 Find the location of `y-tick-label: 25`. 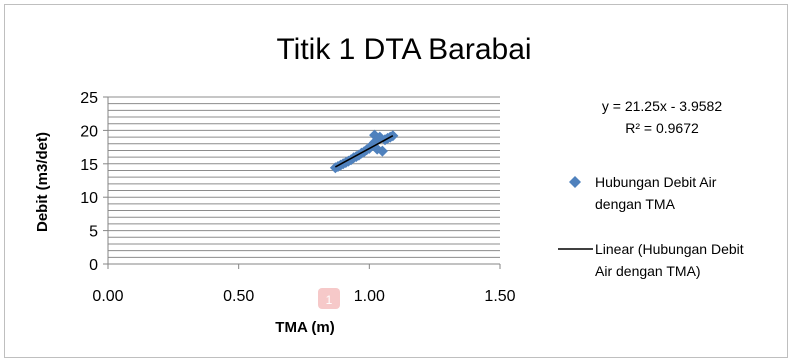

y-tick-label: 25 is located at coordinates (89, 98).